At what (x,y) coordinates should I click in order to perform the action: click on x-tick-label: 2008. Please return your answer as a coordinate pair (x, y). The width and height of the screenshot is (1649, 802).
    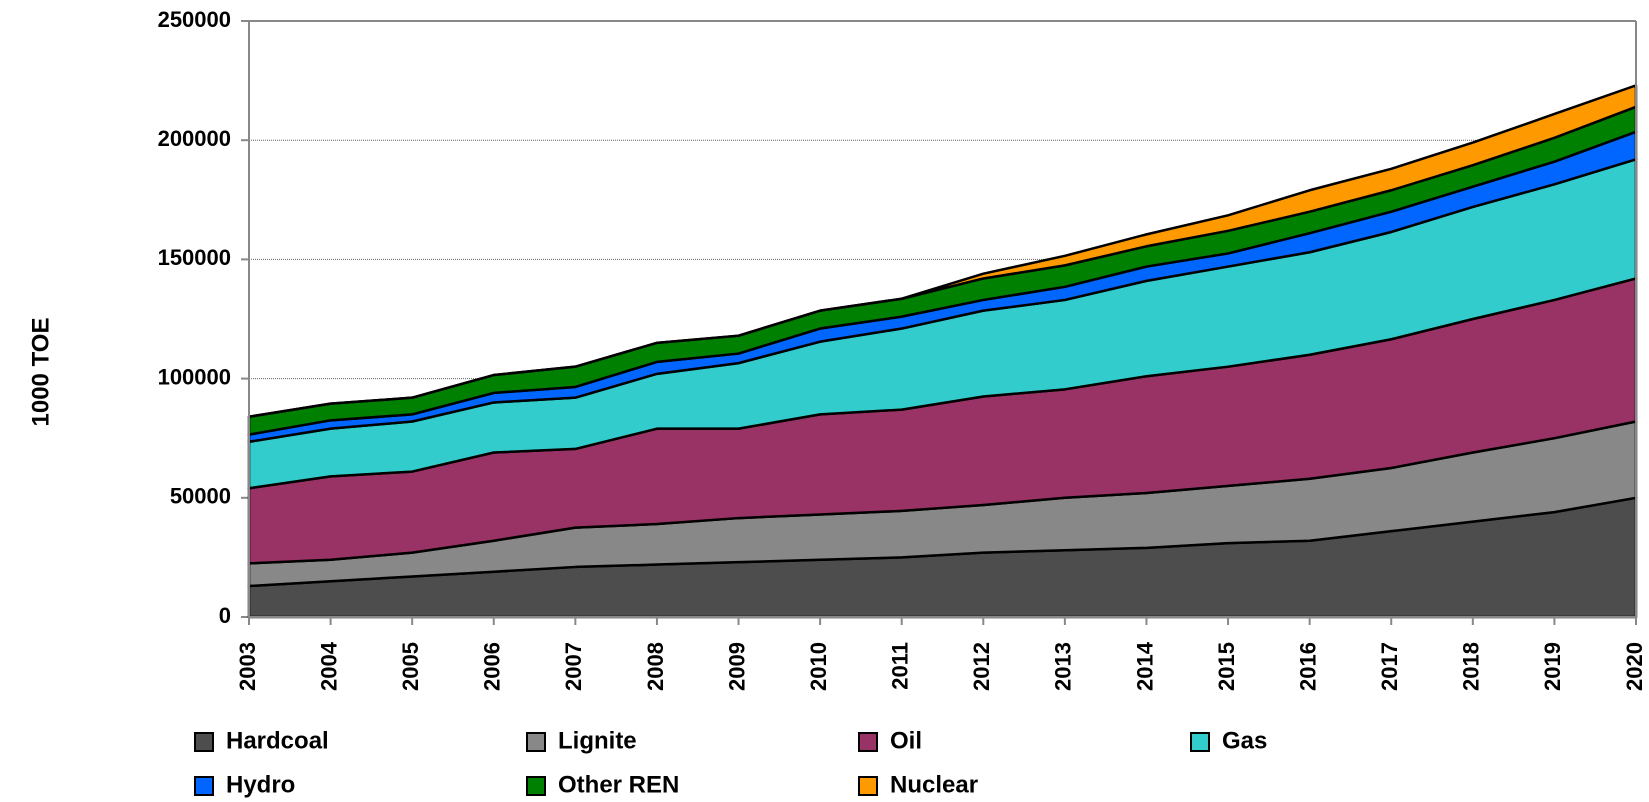
    Looking at the image, I should click on (655, 666).